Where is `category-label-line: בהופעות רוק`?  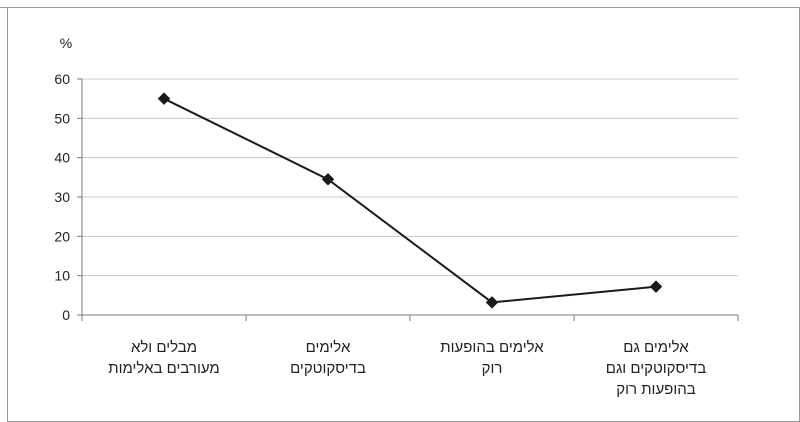
category-label-line: בהופעות רוק is located at coordinates (655, 389).